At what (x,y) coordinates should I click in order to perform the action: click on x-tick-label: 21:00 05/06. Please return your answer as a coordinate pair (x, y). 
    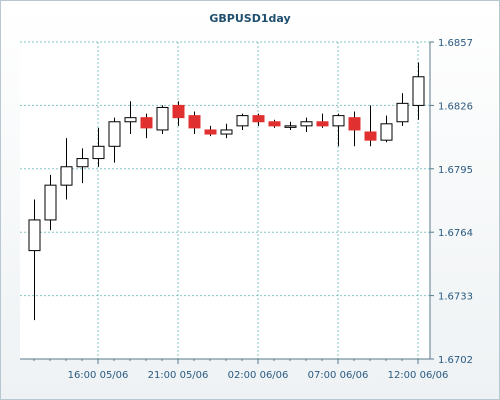
    Looking at the image, I should click on (178, 375).